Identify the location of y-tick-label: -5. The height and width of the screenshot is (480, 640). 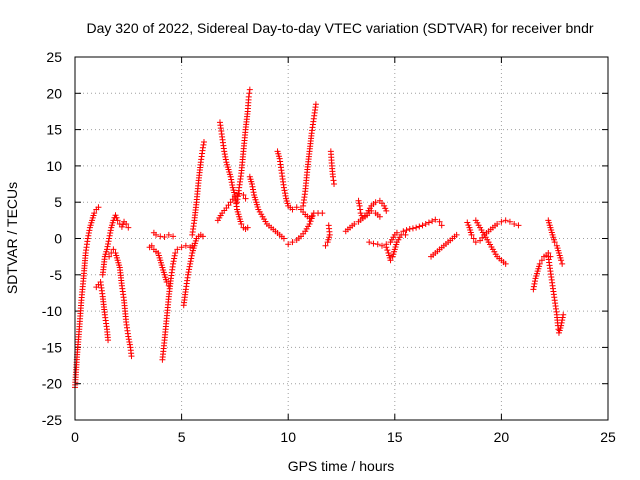
(56, 275).